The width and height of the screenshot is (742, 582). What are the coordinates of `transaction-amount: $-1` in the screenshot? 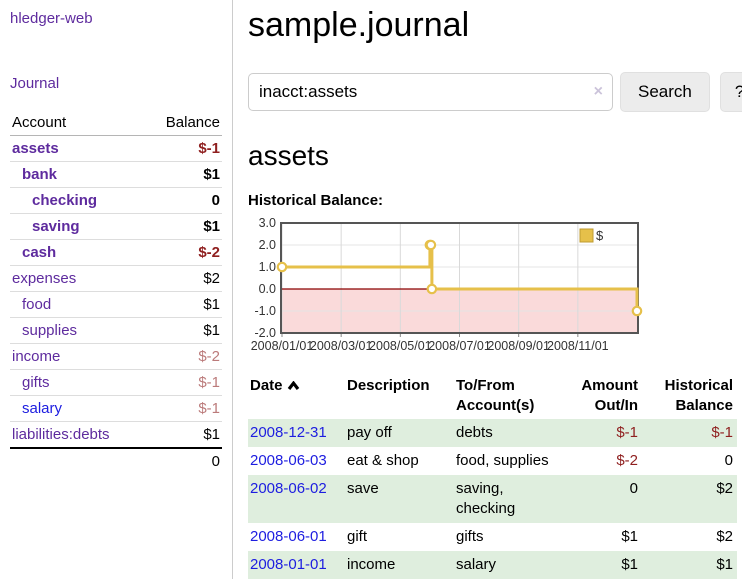 It's located at (627, 432).